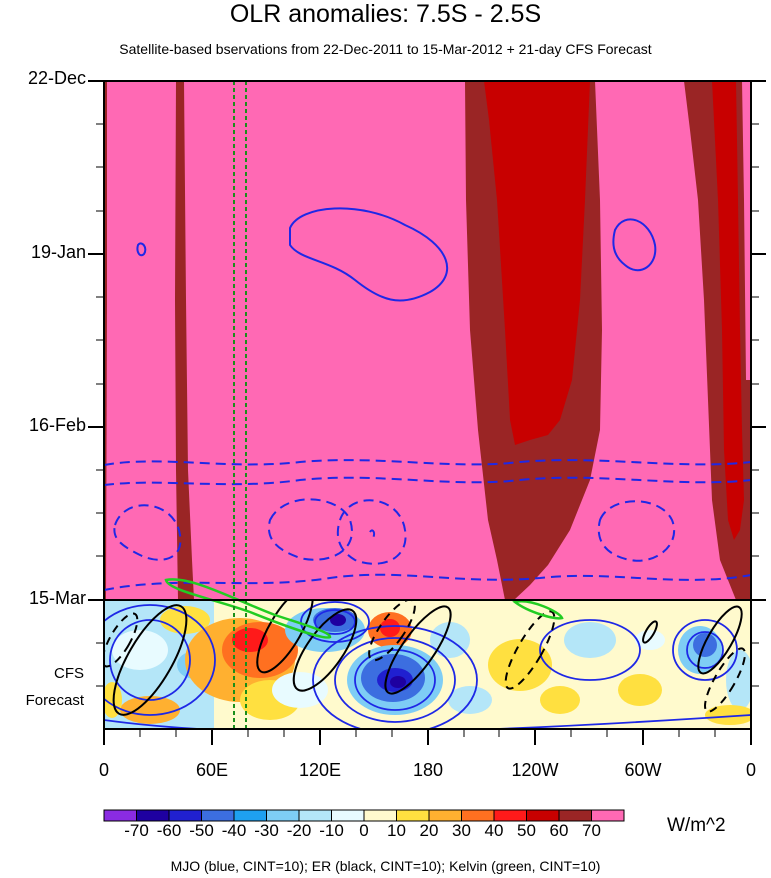 The image size is (771, 878). Describe the element at coordinates (234, 830) in the screenshot. I see `colorbar-label: -40` at that location.